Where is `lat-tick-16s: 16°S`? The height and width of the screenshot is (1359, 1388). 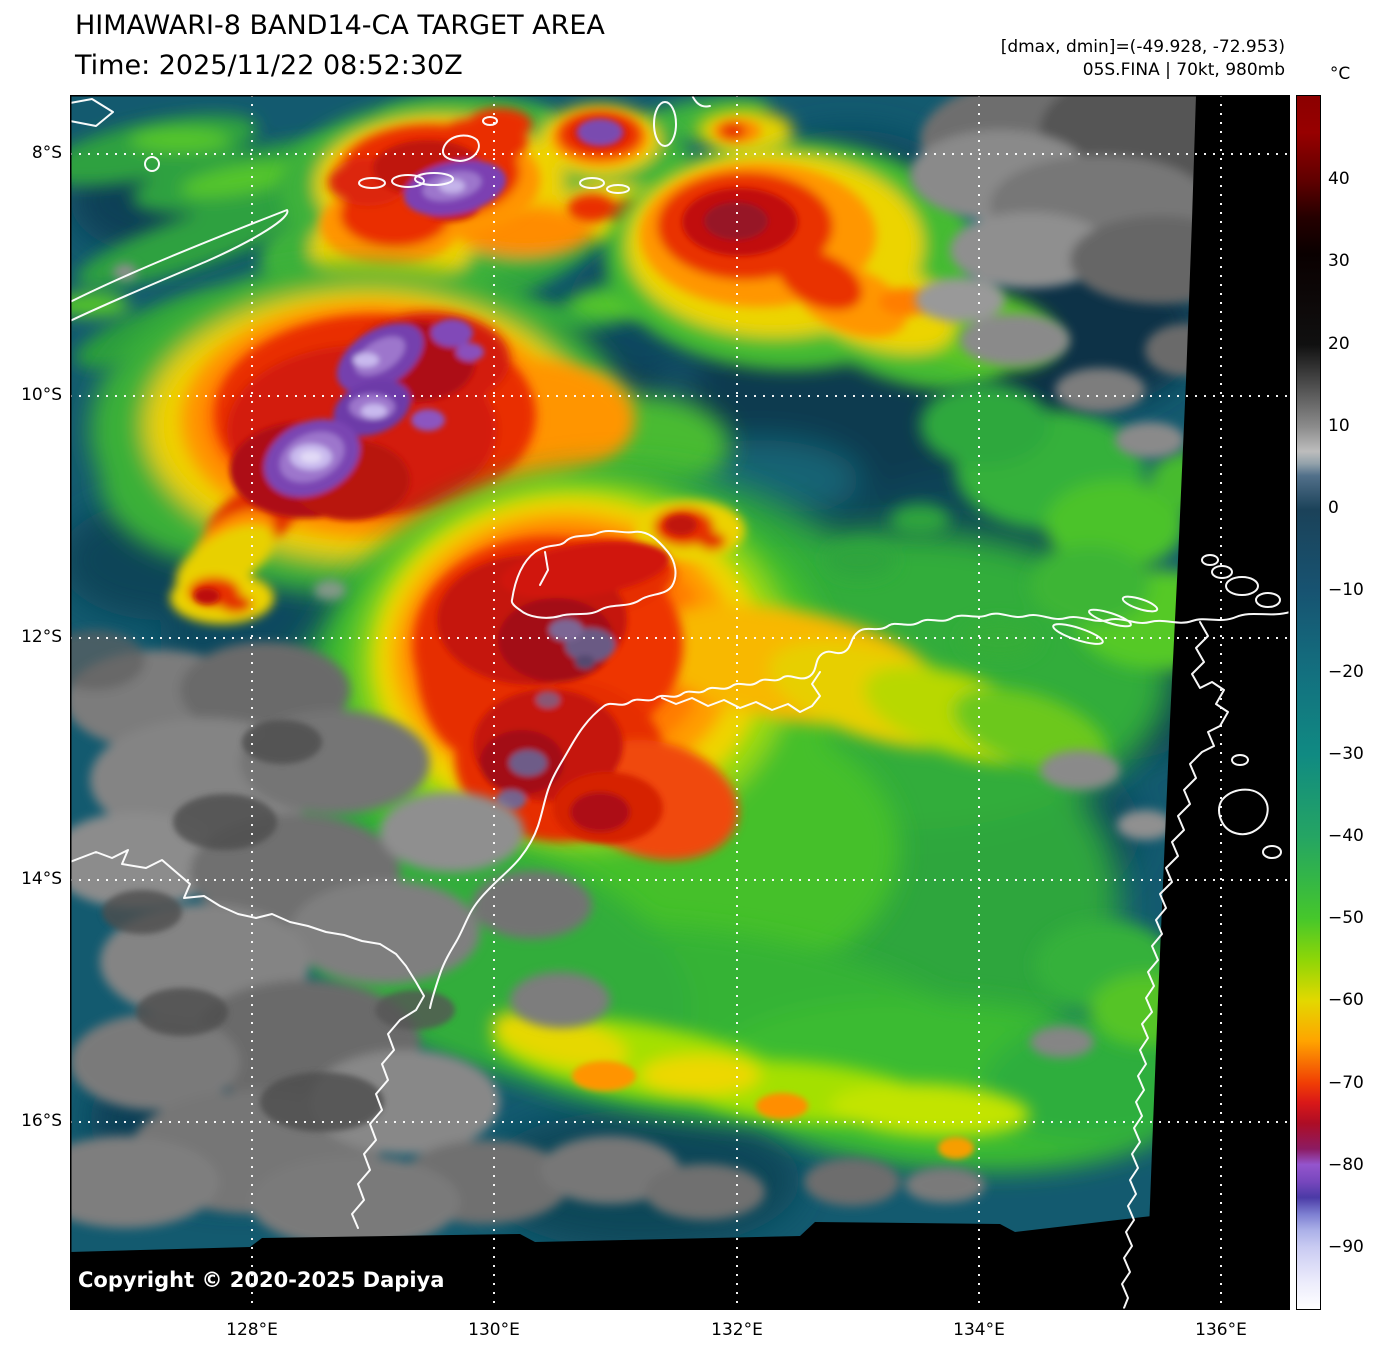
lat-tick-16s: 16°S is located at coordinates (41, 1121).